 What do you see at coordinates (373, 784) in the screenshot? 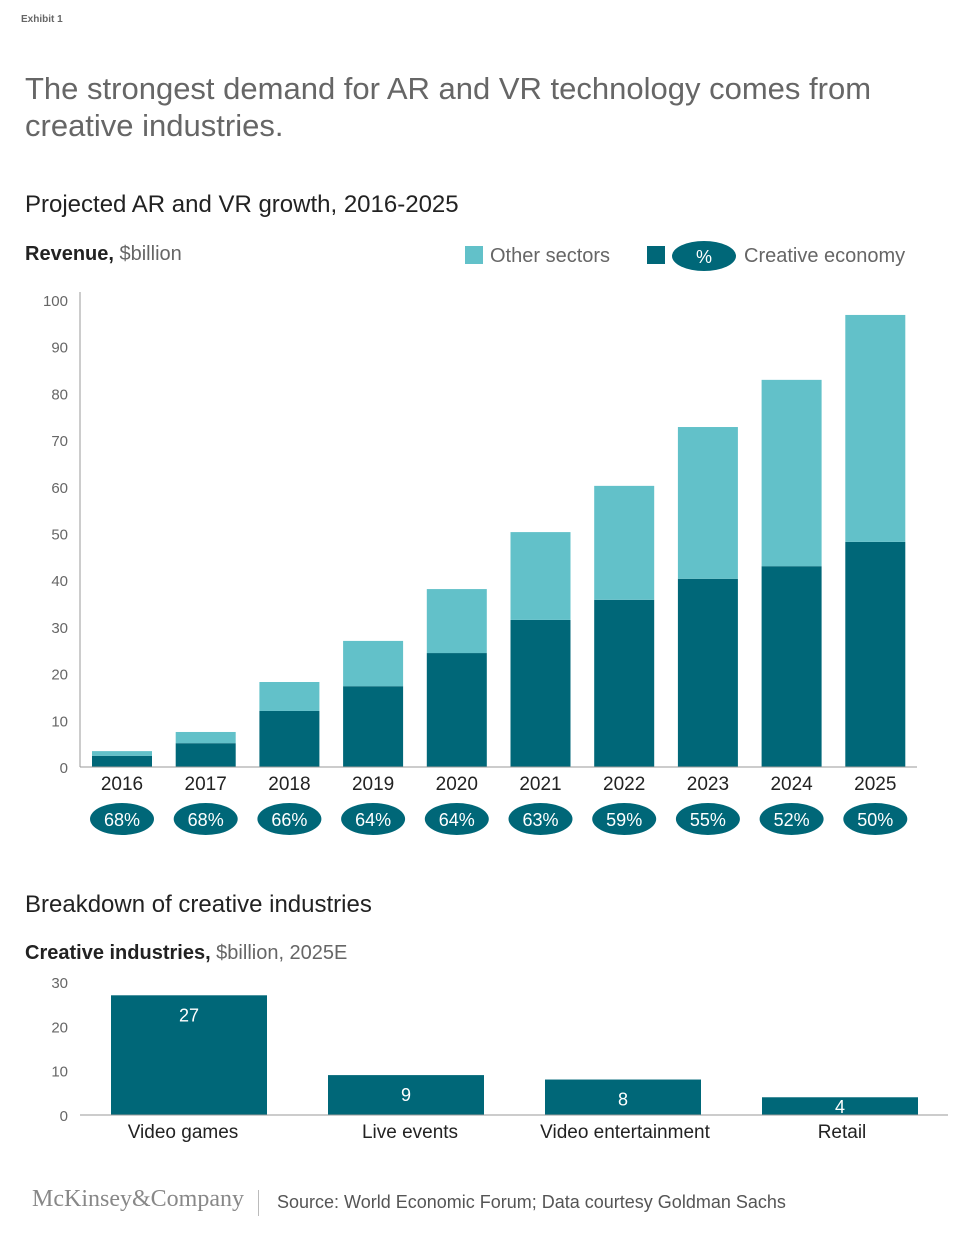
I see `x-tick-label: 2019` at bounding box center [373, 784].